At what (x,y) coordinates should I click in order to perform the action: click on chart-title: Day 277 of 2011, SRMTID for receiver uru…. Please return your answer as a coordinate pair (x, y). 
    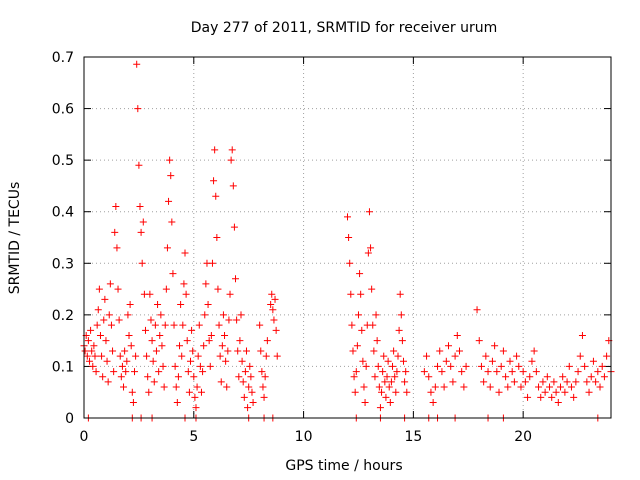
    Looking at the image, I should click on (344, 28).